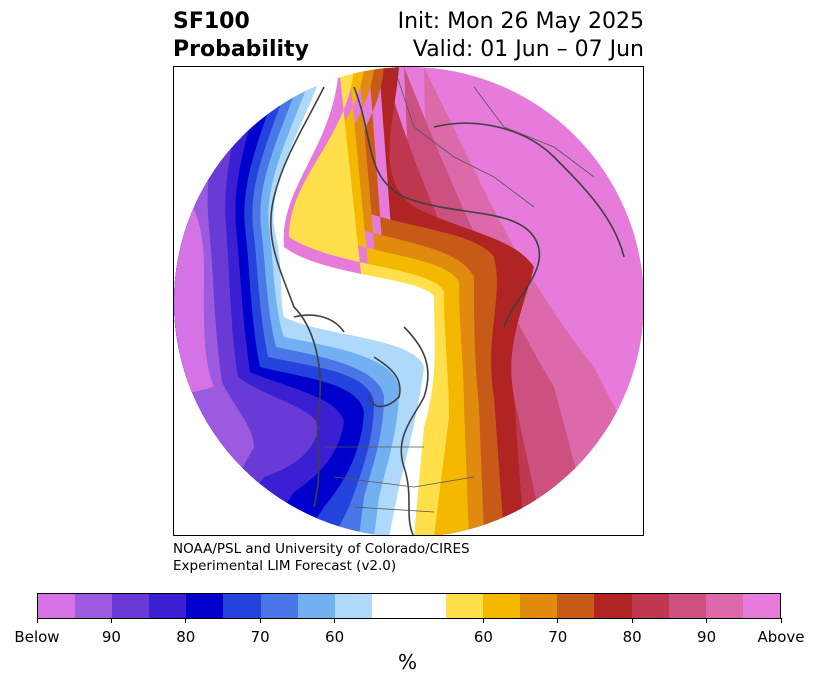  What do you see at coordinates (528, 49) in the screenshot?
I see `valid-range: Valid: 01 Jun – 07 Jun` at bounding box center [528, 49].